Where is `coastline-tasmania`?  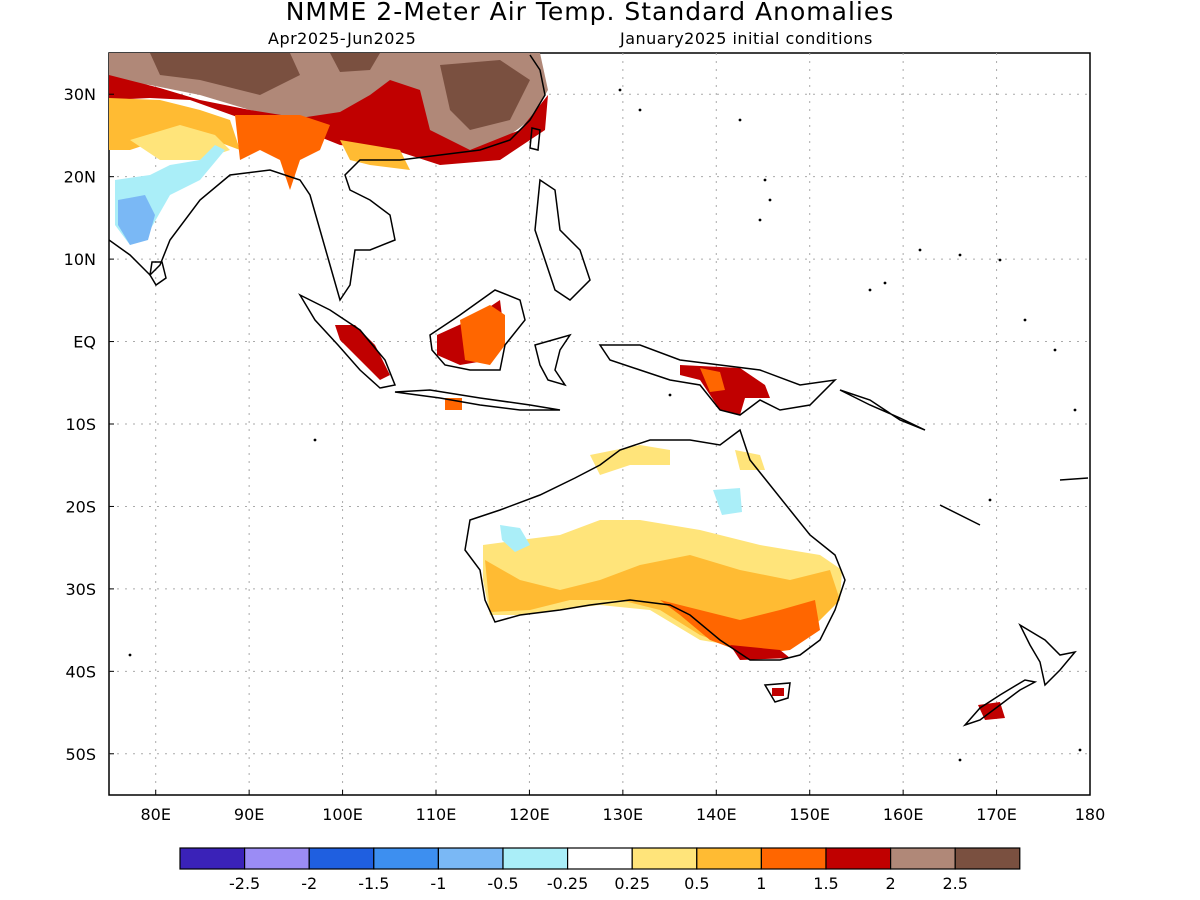 coastline-tasmania is located at coordinates (777, 692).